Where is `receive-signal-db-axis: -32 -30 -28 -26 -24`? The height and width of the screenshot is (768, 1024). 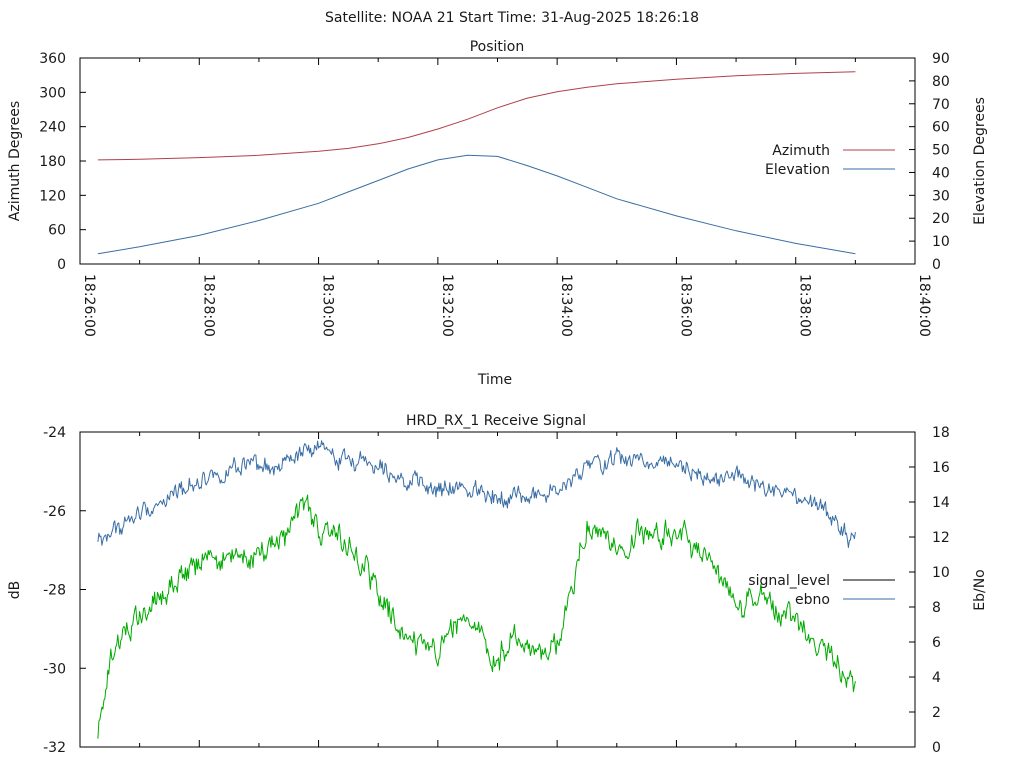 receive-signal-db-axis: -32 -30 -28 -26 -24 is located at coordinates (64, 590).